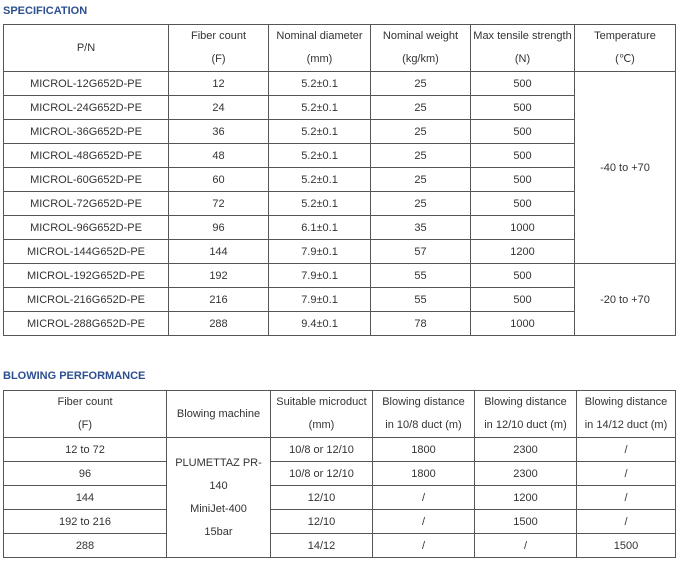  Describe the element at coordinates (420, 275) in the screenshot. I see `table-cell: 55` at that location.